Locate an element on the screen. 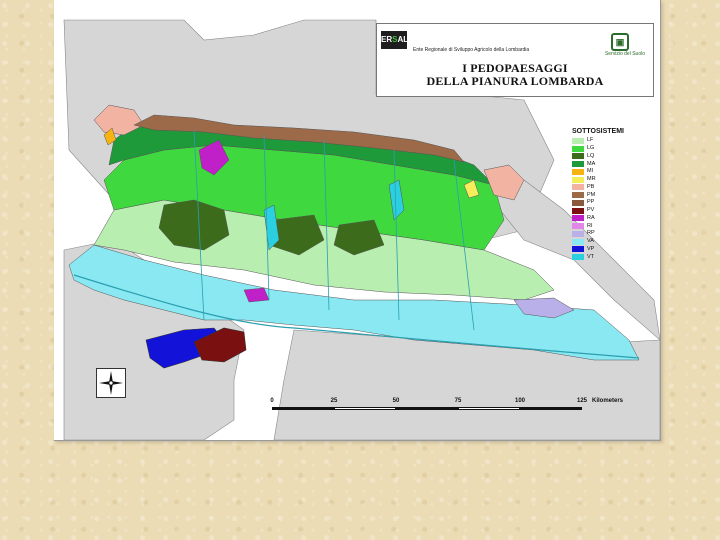 This screenshot has height=540, width=720. legend-label: RA is located at coordinates (591, 217).